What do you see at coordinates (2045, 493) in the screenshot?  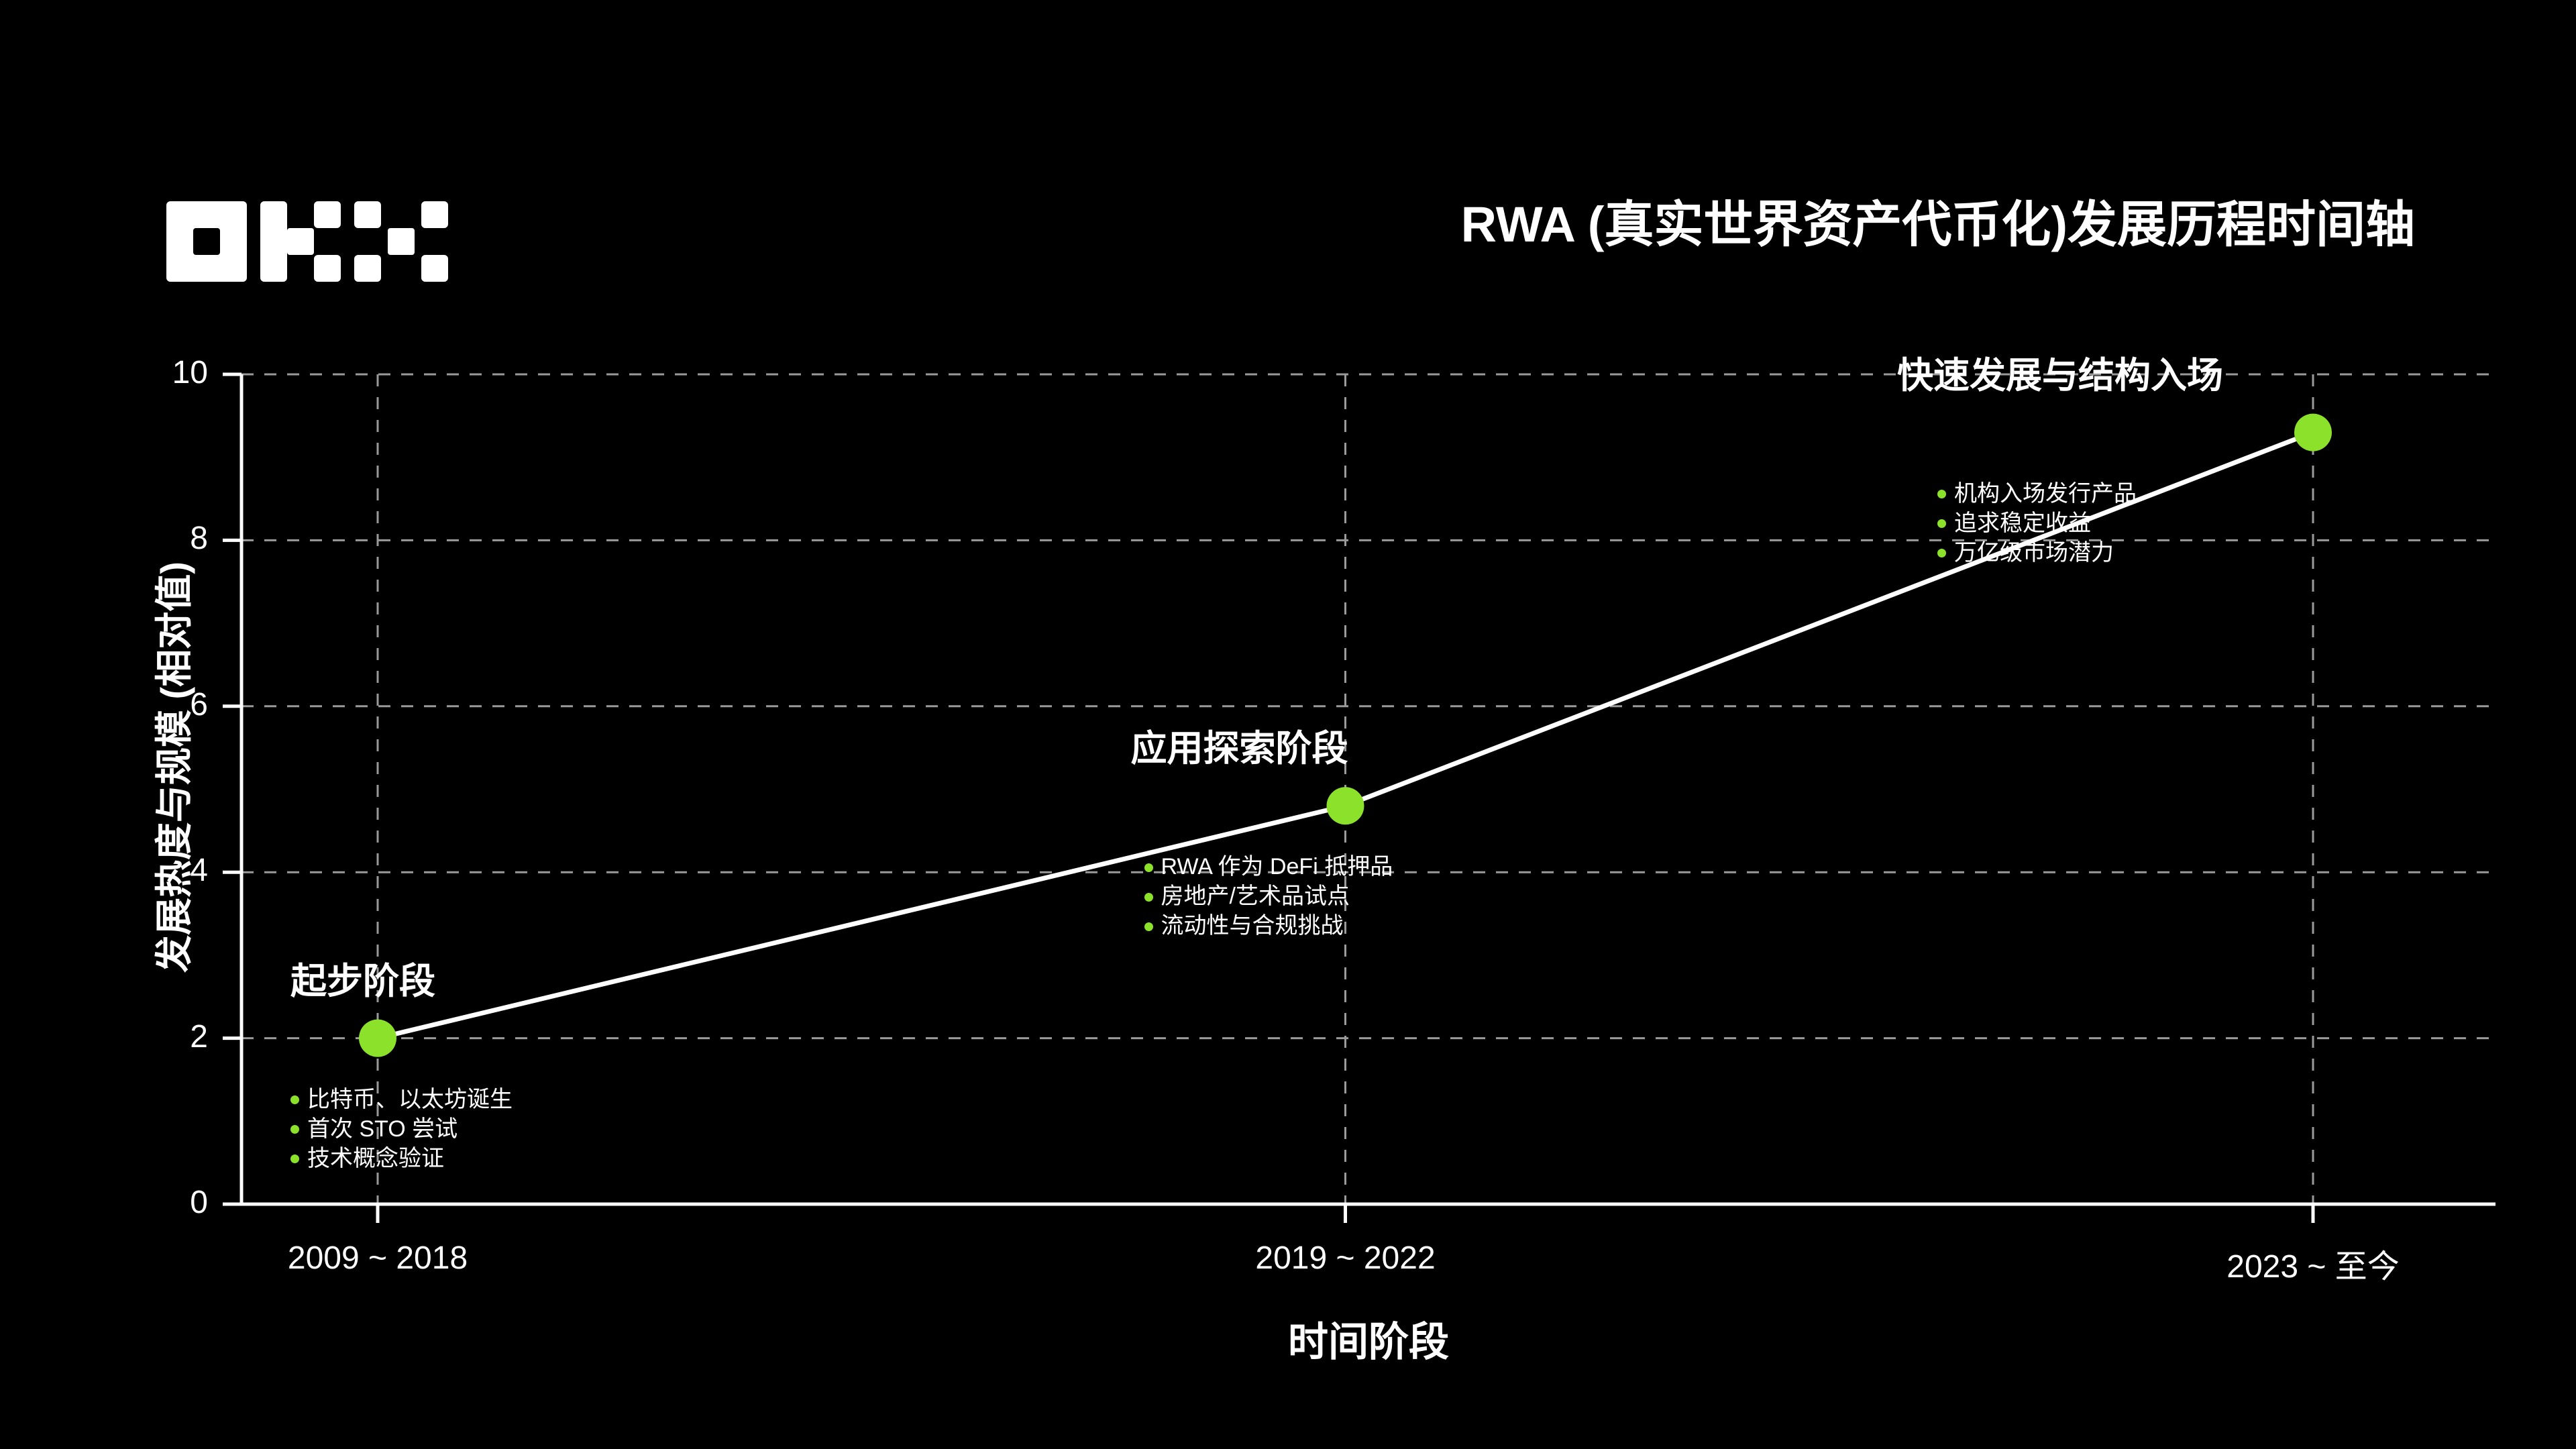 I see `bullet-label: 机构入场发行产品` at bounding box center [2045, 493].